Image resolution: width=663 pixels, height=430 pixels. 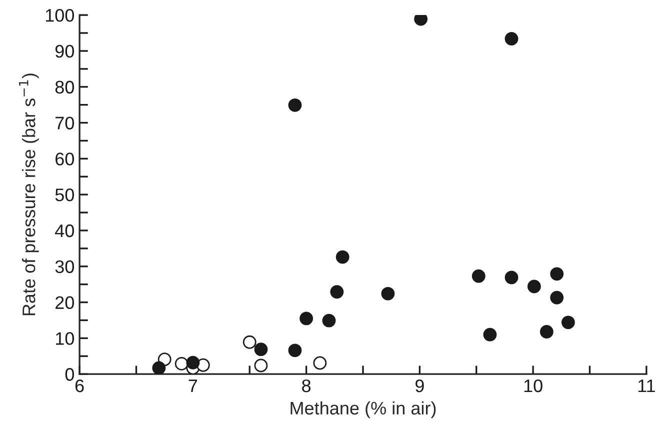 What do you see at coordinates (60, 15) in the screenshot?
I see `y-tick-label: 100` at bounding box center [60, 15].